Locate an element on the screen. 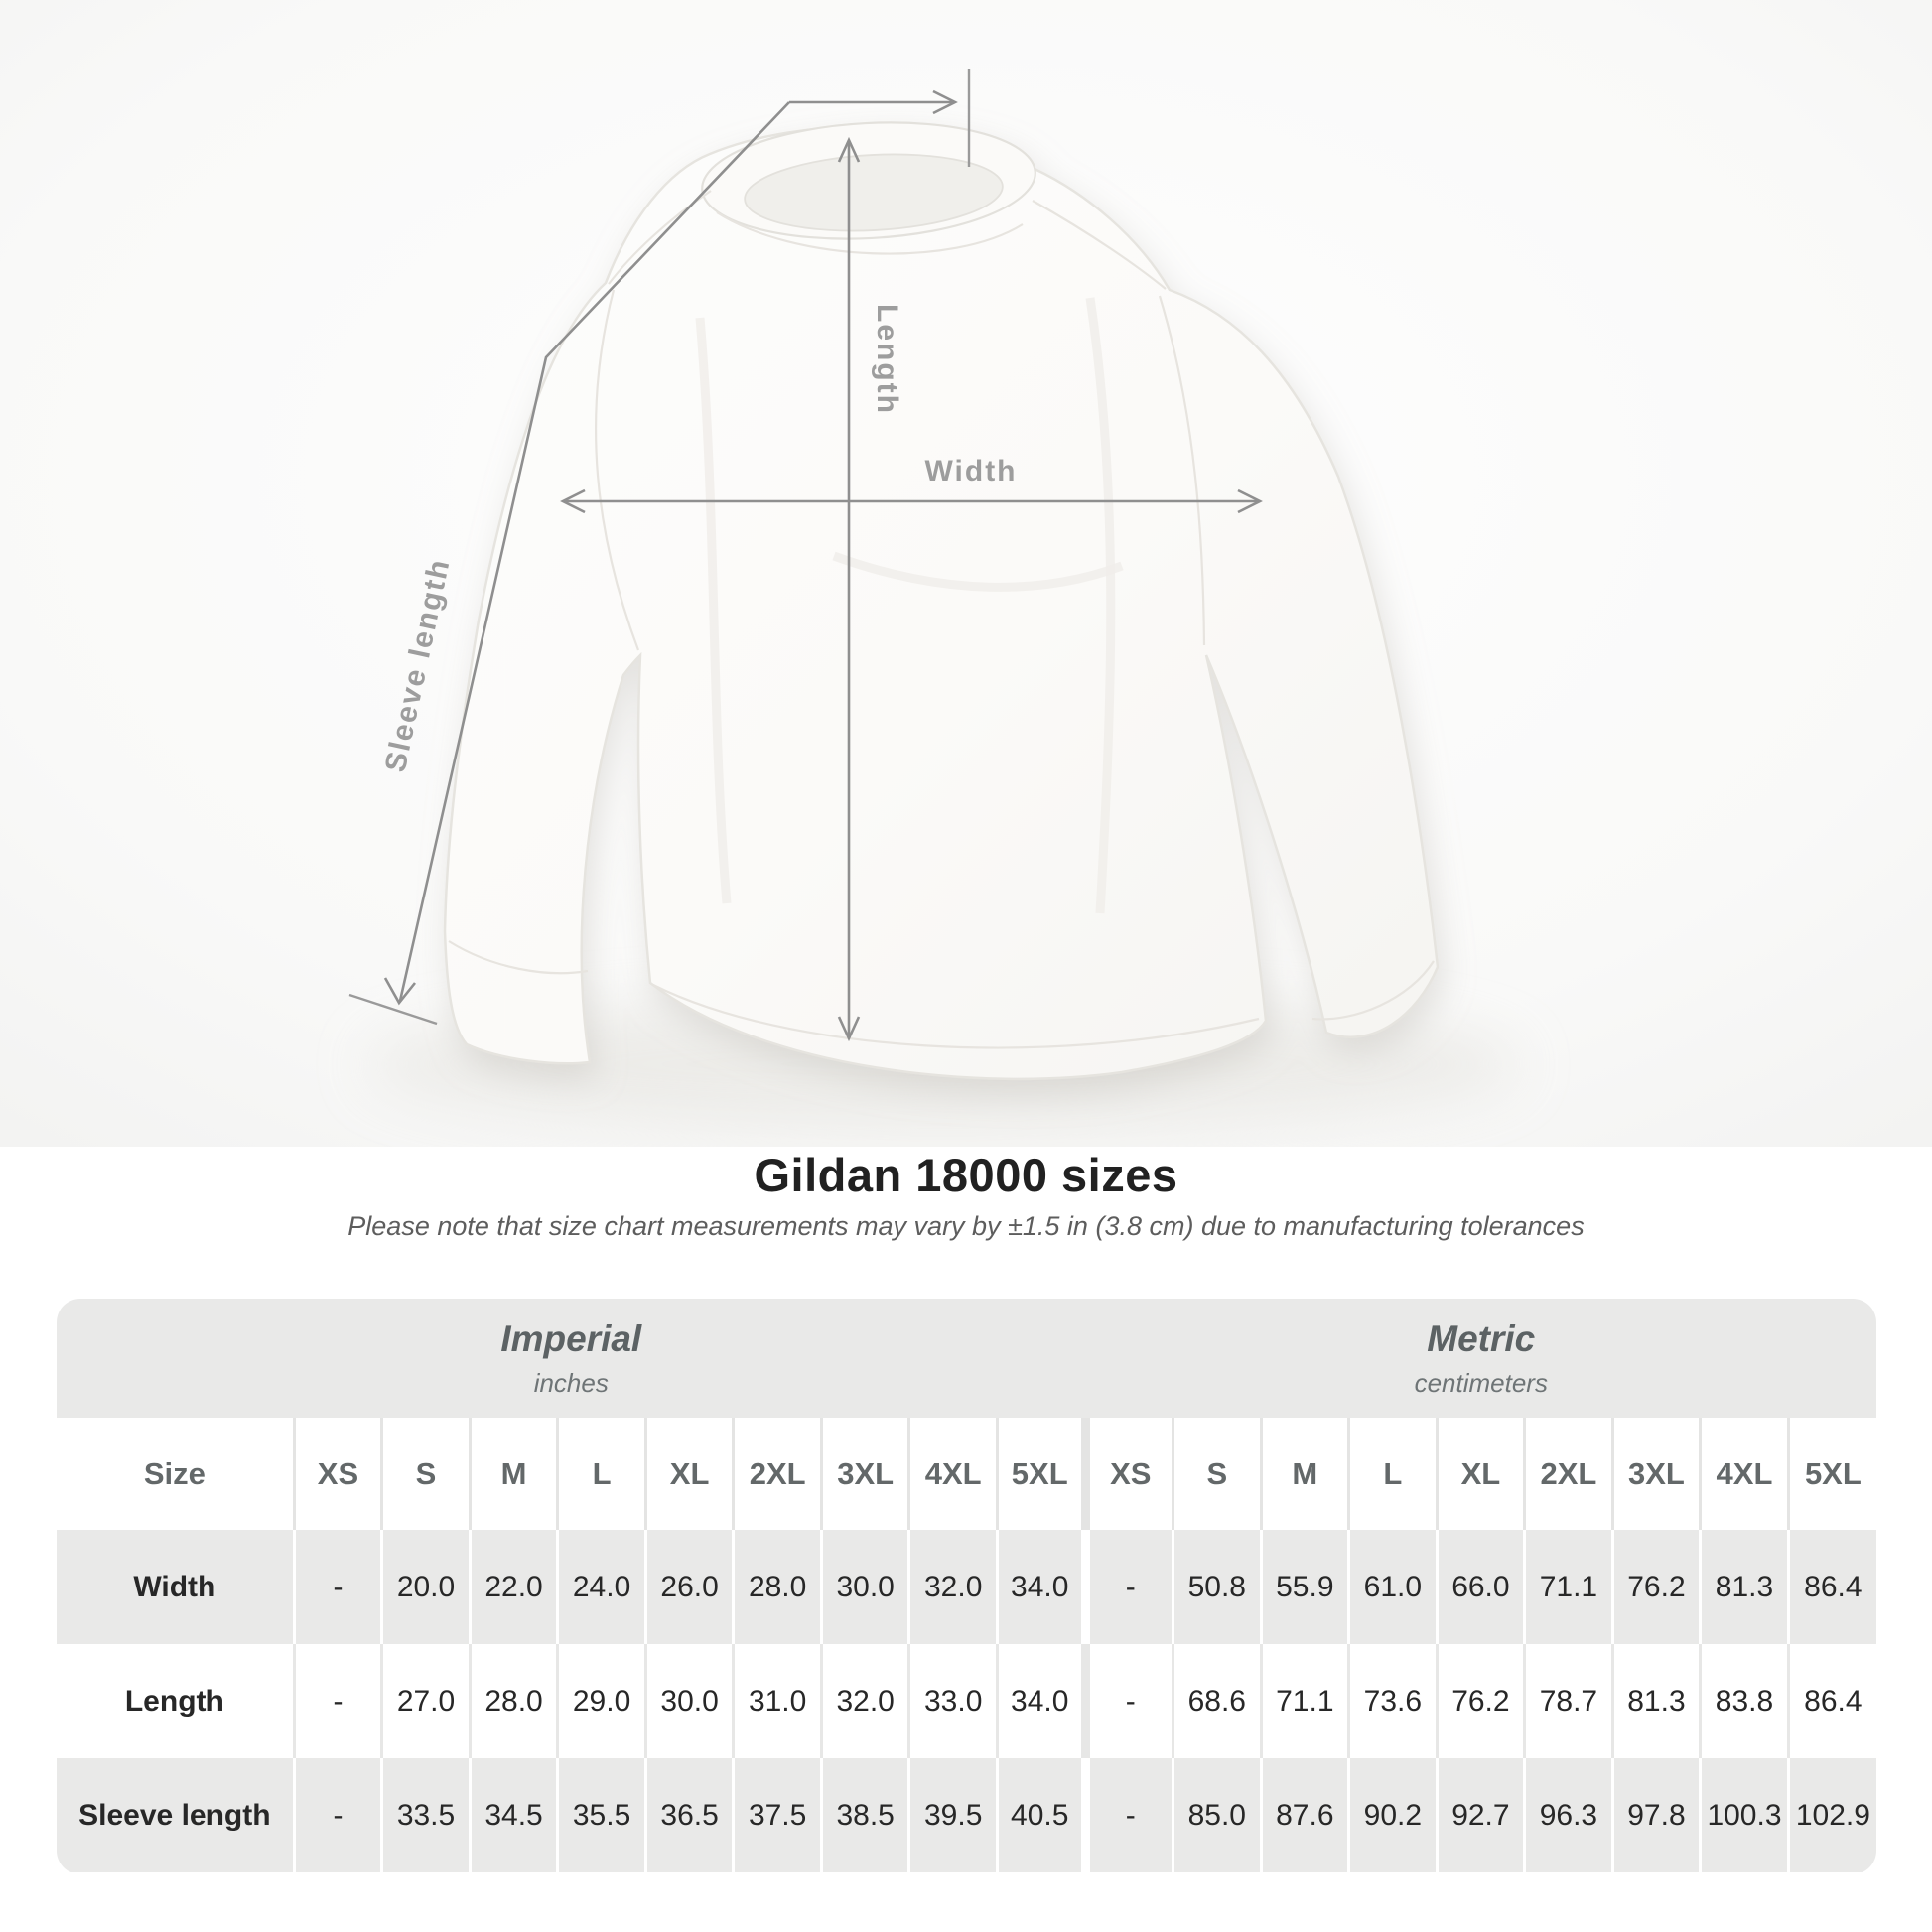  width-metric-value: 76.2 is located at coordinates (1656, 1587).